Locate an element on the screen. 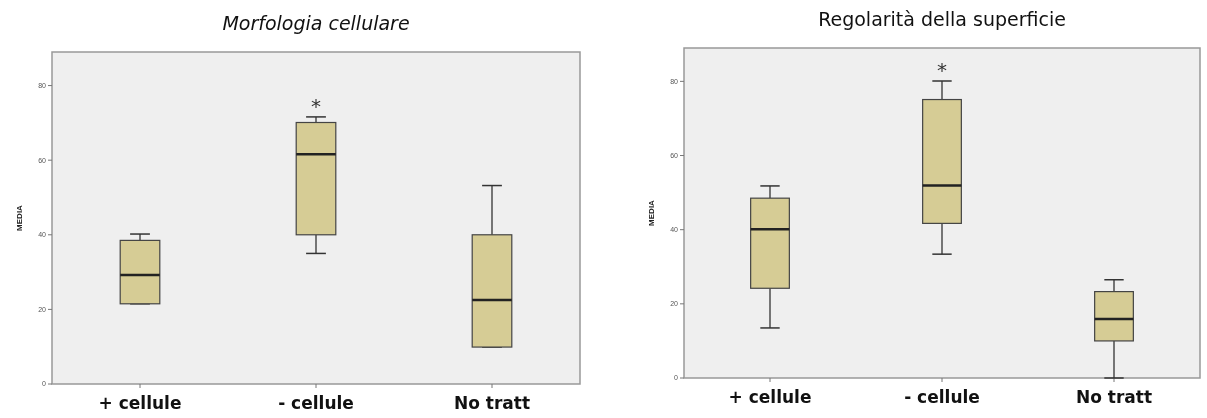  chart-title: Regolarità della superficie is located at coordinates (942, 19).